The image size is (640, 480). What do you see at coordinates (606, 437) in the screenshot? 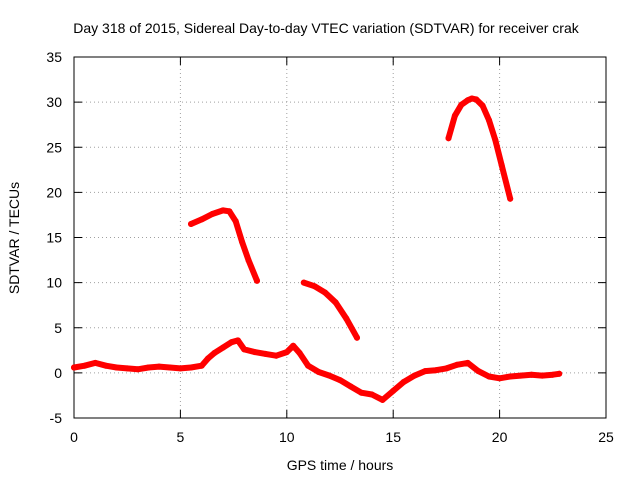
I see `x-tick-label: 25` at bounding box center [606, 437].